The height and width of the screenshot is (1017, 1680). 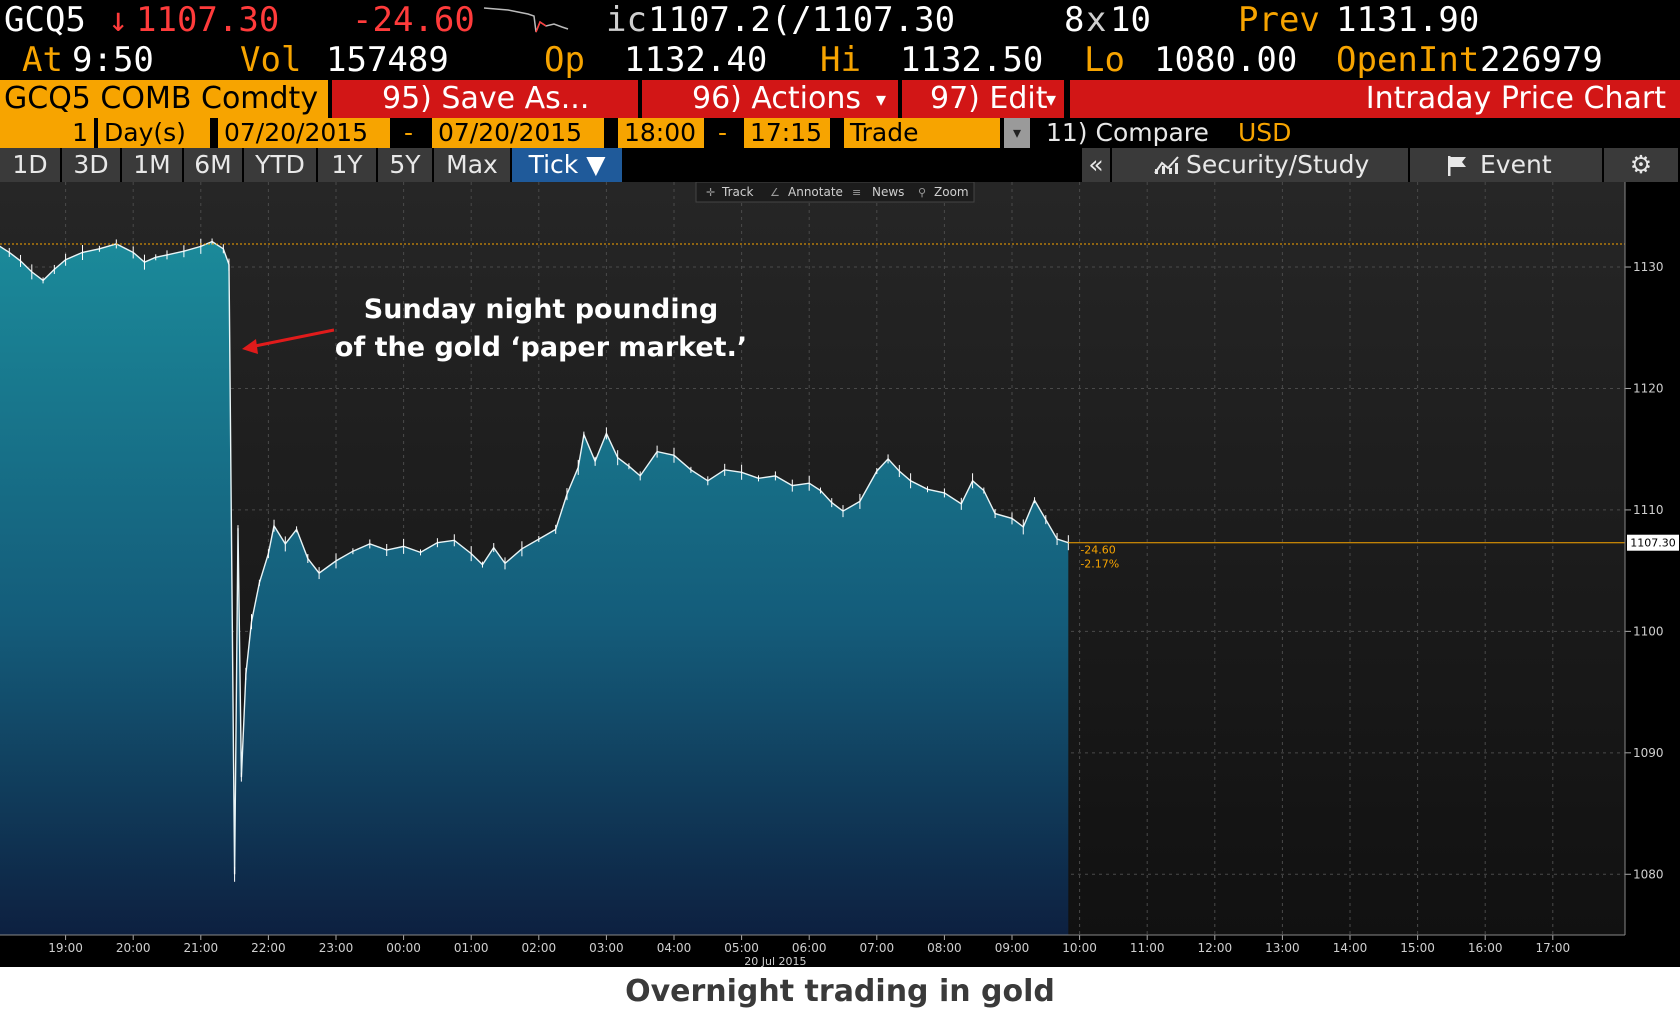 What do you see at coordinates (674, 948) in the screenshot?
I see `x-tick-label: 04:00` at bounding box center [674, 948].